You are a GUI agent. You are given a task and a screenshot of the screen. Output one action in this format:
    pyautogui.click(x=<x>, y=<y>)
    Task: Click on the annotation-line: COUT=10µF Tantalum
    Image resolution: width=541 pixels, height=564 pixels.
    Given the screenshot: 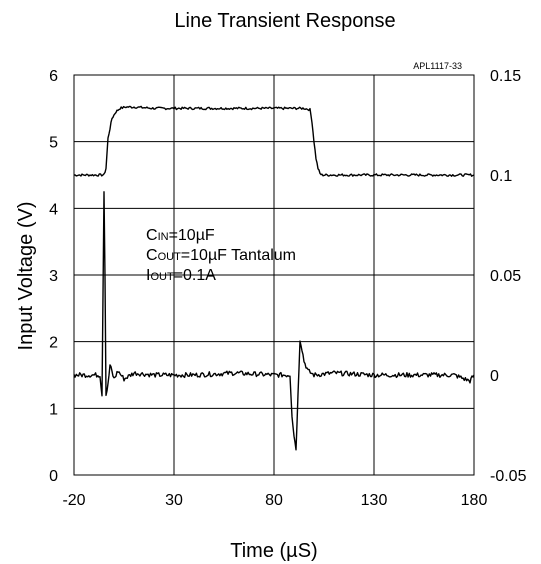 What is the action you would take?
    pyautogui.click(x=221, y=255)
    